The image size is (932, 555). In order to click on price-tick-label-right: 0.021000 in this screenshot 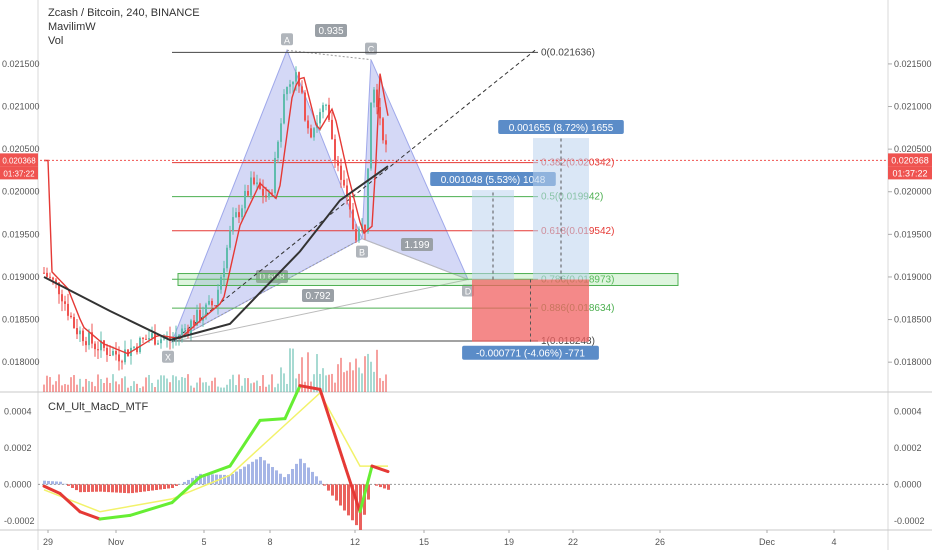, I will do `click(913, 107)`.